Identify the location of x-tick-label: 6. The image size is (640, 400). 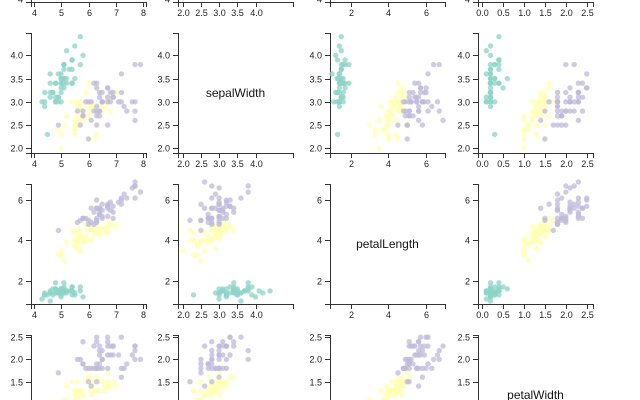
(426, 164).